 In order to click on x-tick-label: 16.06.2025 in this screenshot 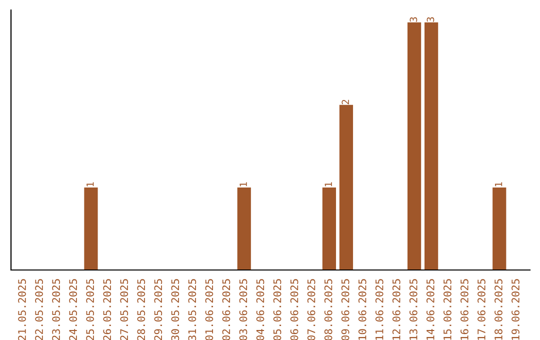, I will do `click(464, 309)`.